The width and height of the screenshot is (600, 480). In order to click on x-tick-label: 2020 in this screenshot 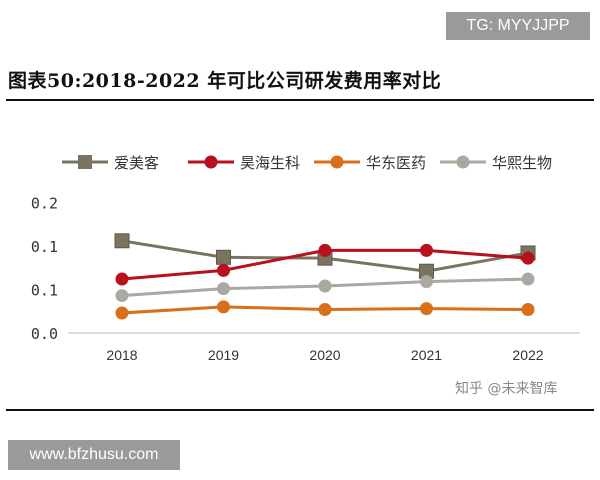, I will do `click(324, 355)`.